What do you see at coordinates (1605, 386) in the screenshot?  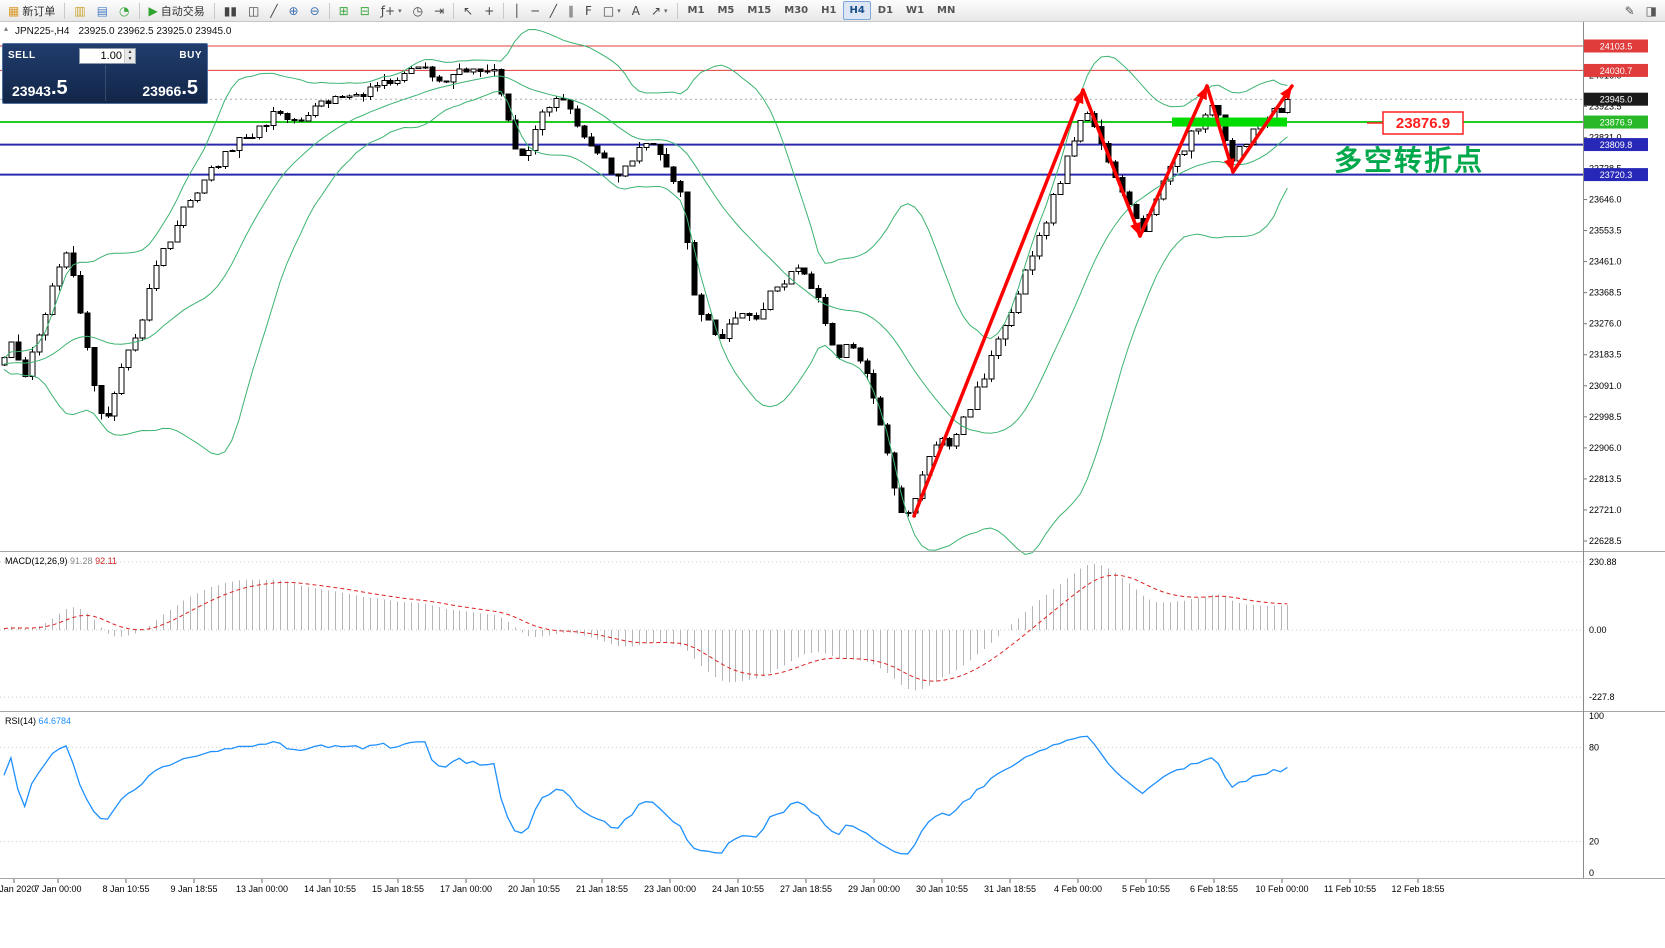 I see `svg-text: 23091.0` at bounding box center [1605, 386].